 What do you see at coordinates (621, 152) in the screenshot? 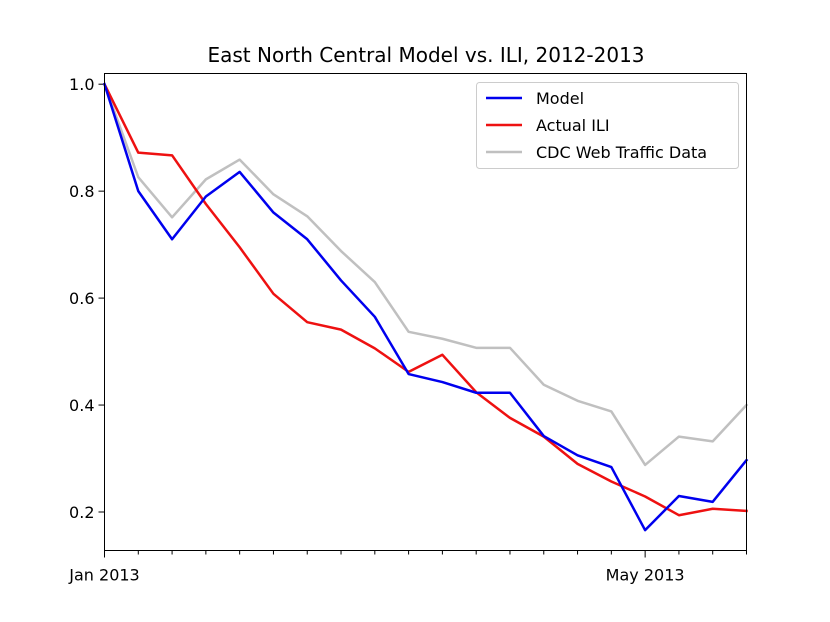
I see `legend-label: CDC Web Traffic Data` at bounding box center [621, 152].